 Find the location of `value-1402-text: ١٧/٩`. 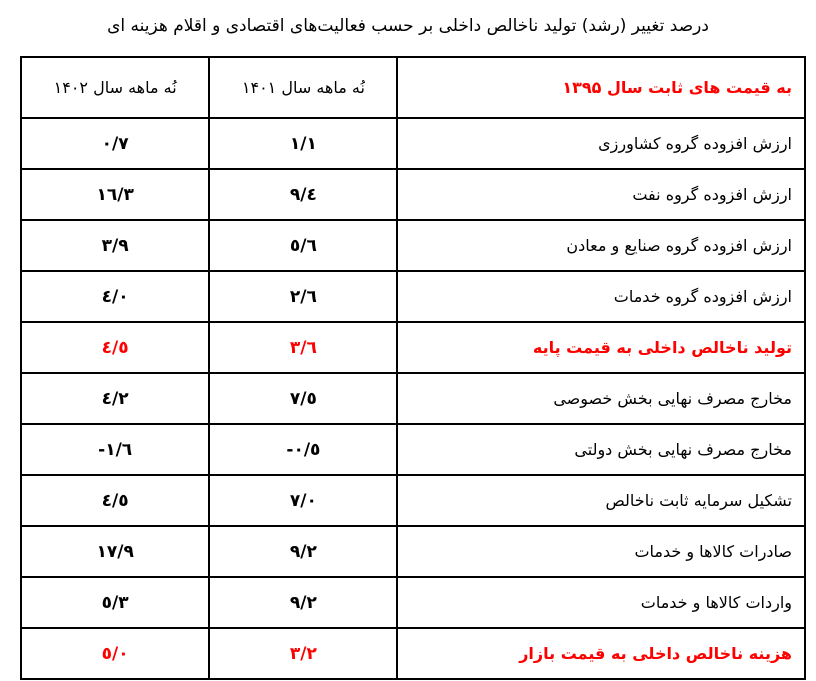

value-1402-text: ١٧/٩ is located at coordinates (115, 551).